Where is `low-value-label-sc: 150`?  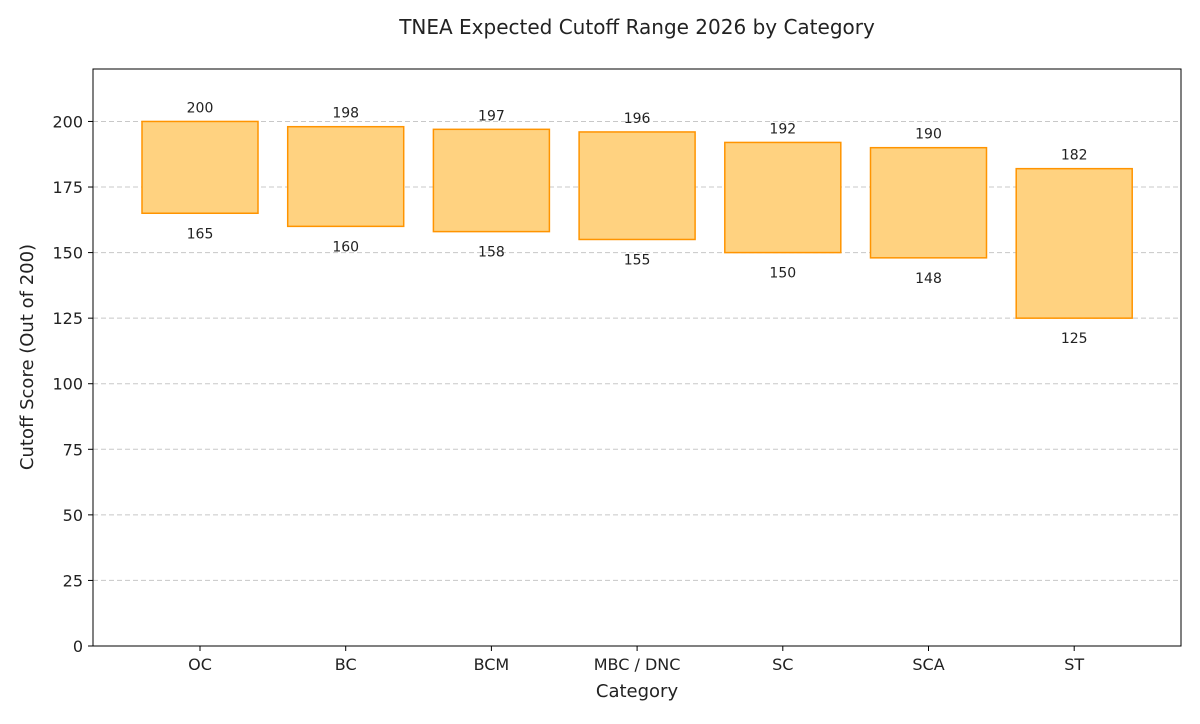 low-value-label-sc: 150 is located at coordinates (782, 274).